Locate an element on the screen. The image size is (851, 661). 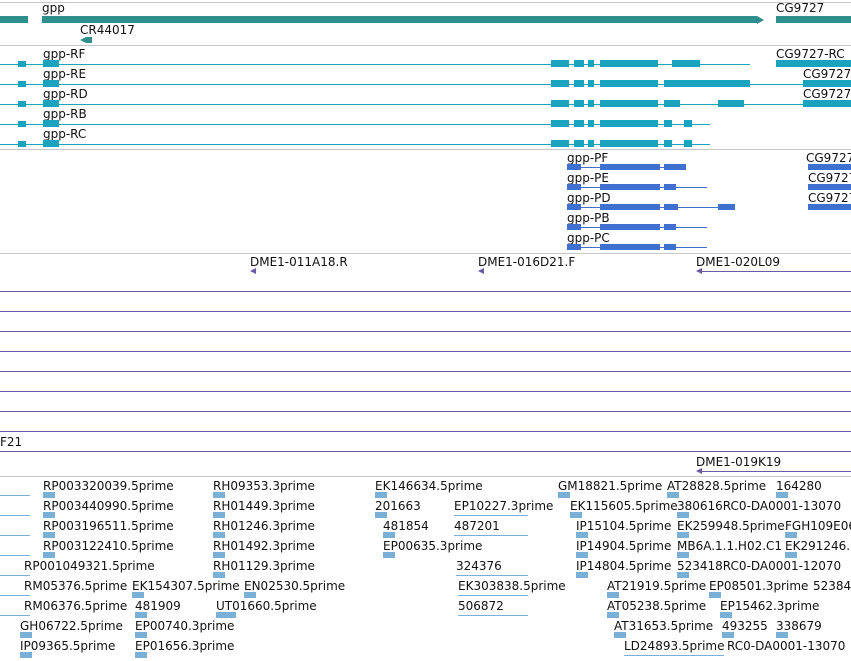
protein-label-cg9727-a: CG9727 is located at coordinates (828, 158).